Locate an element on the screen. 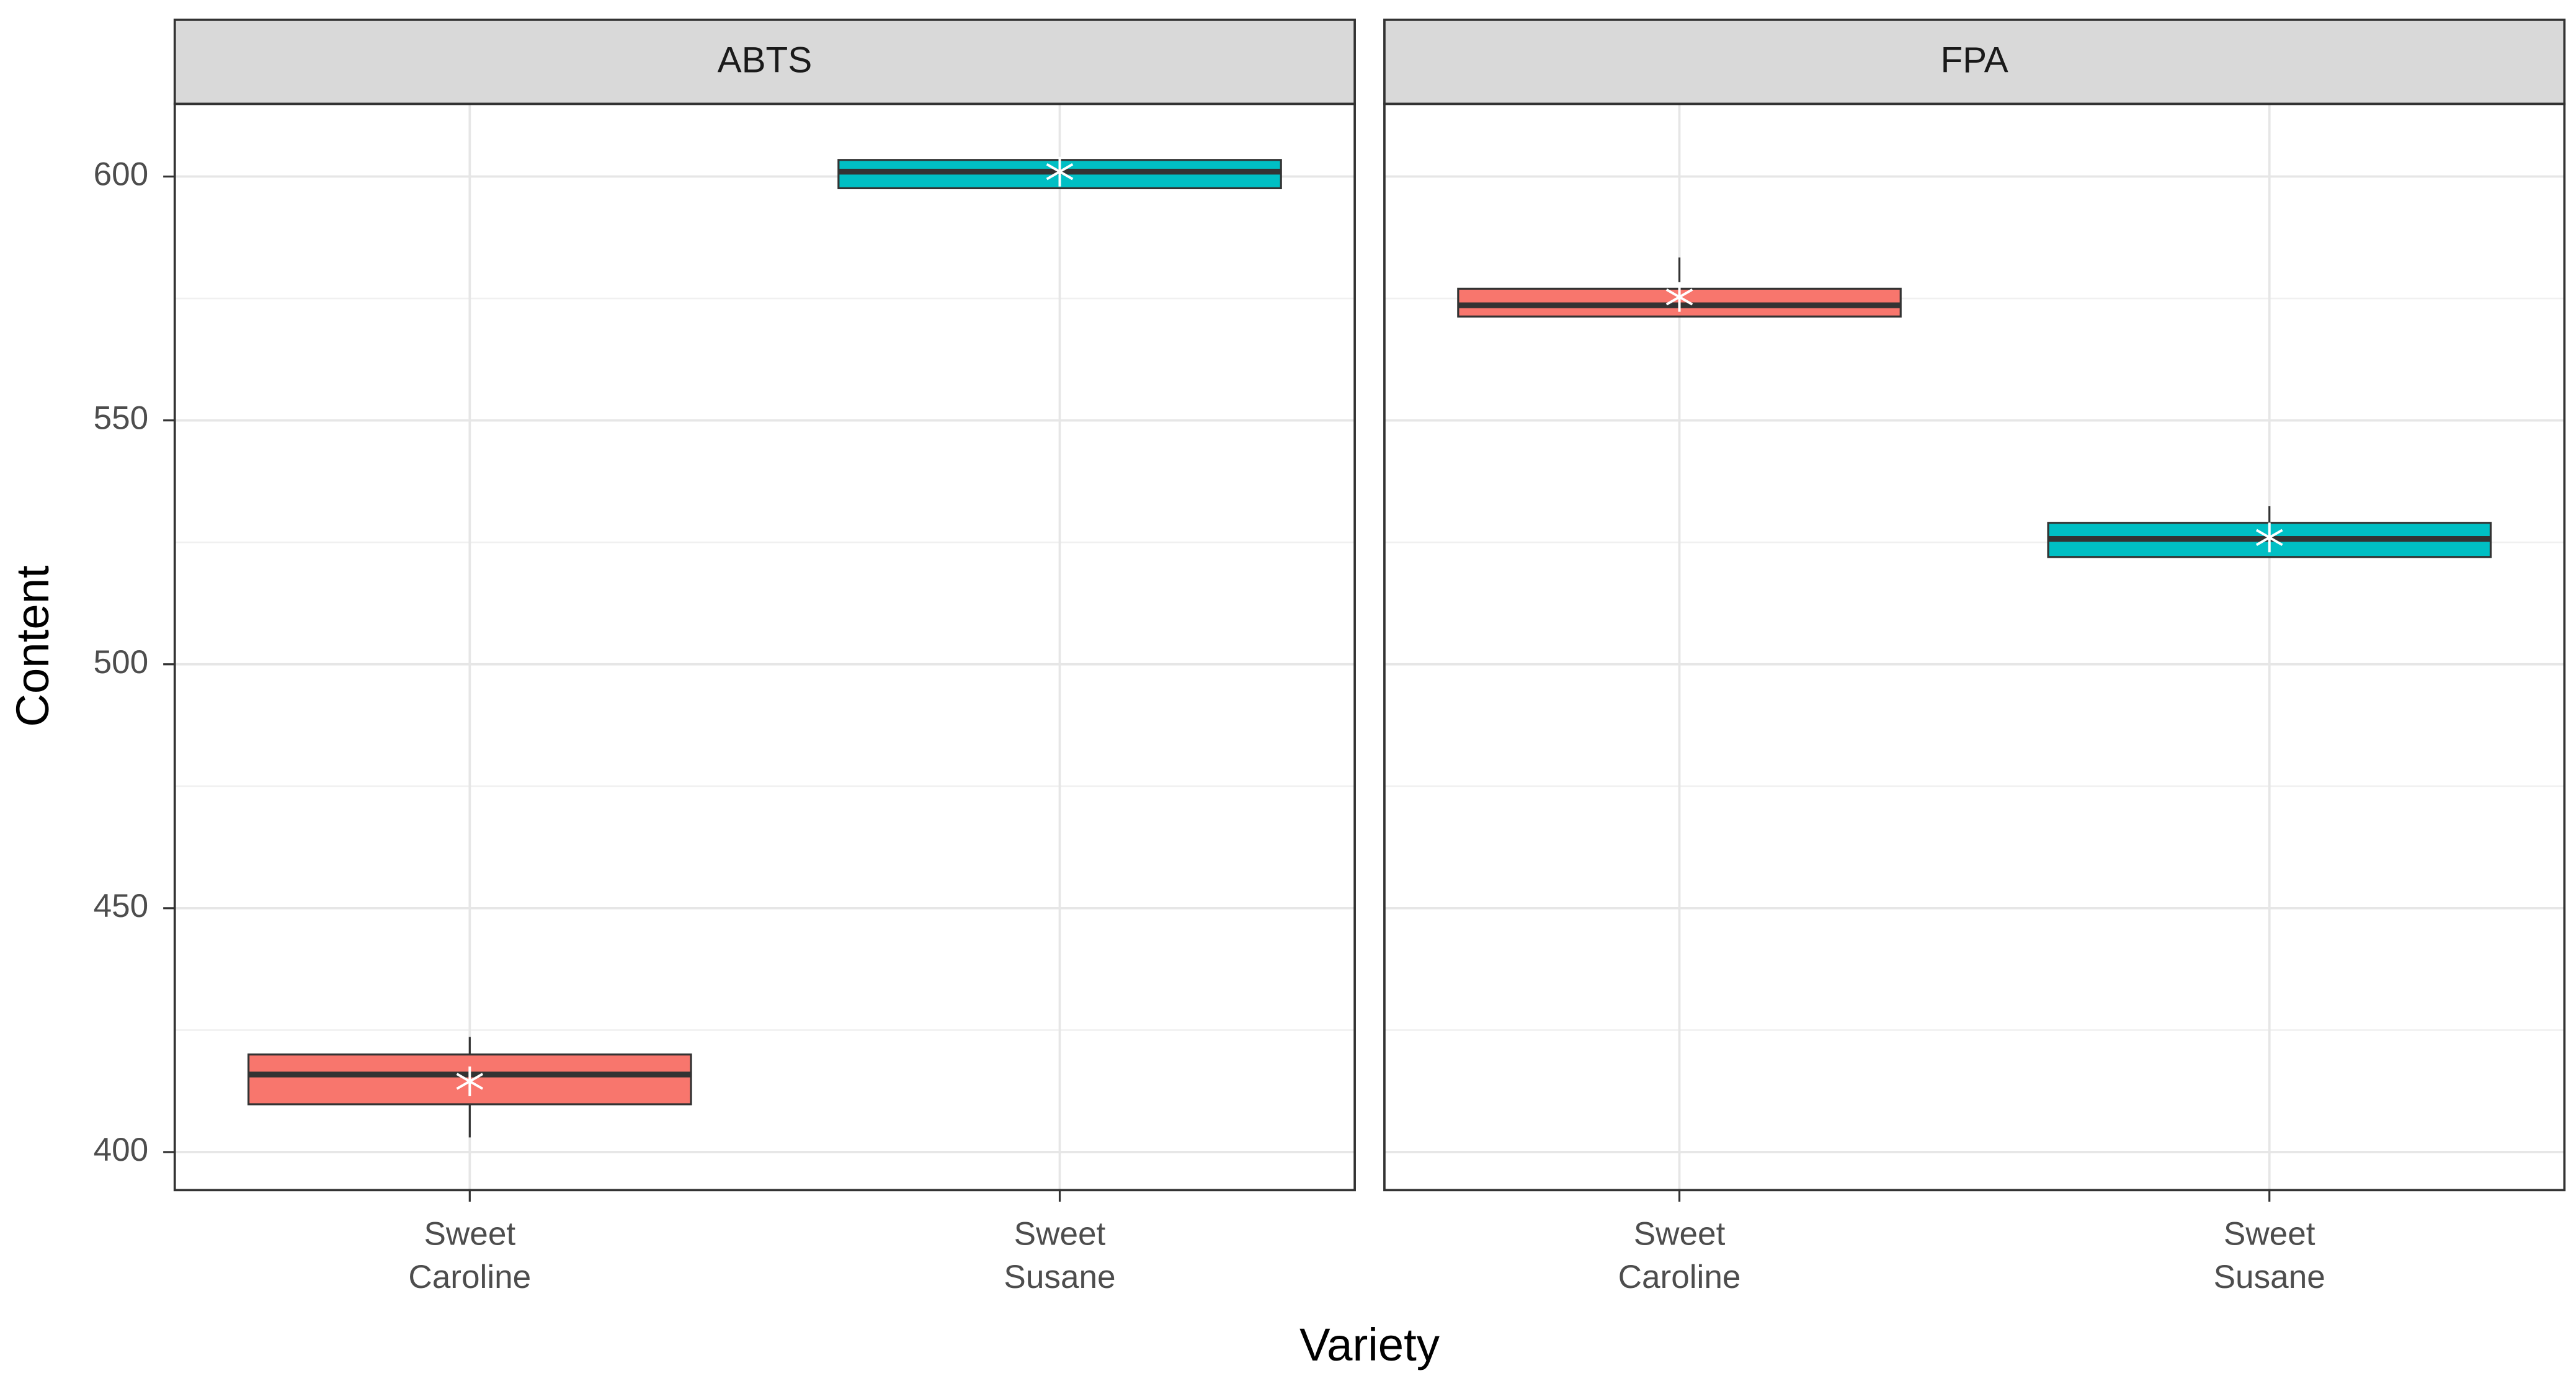 This screenshot has height=1381, width=2576. x-axis-title: Variety is located at coordinates (1369, 1344).